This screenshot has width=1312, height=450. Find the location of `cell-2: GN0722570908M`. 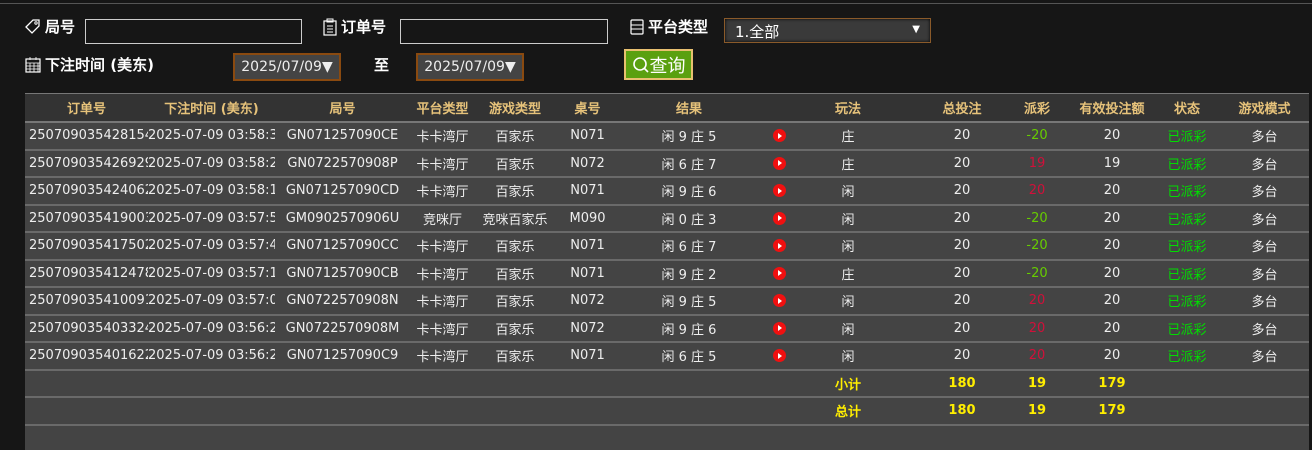

cell-2: GN0722570908M is located at coordinates (342, 328).